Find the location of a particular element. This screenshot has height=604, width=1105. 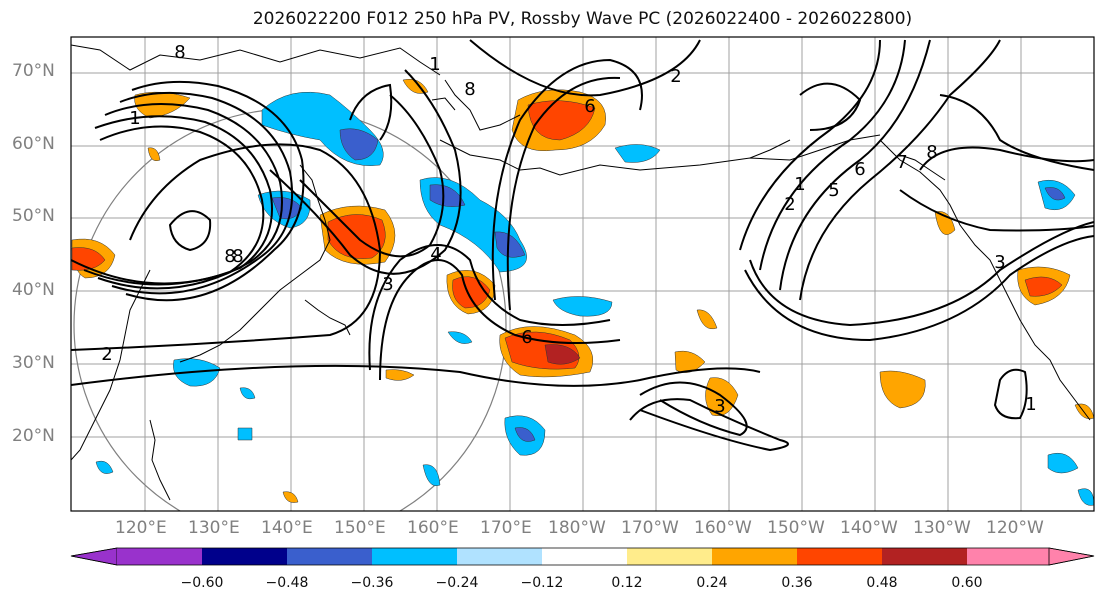

lat-label: 70°N is located at coordinates (33, 71).